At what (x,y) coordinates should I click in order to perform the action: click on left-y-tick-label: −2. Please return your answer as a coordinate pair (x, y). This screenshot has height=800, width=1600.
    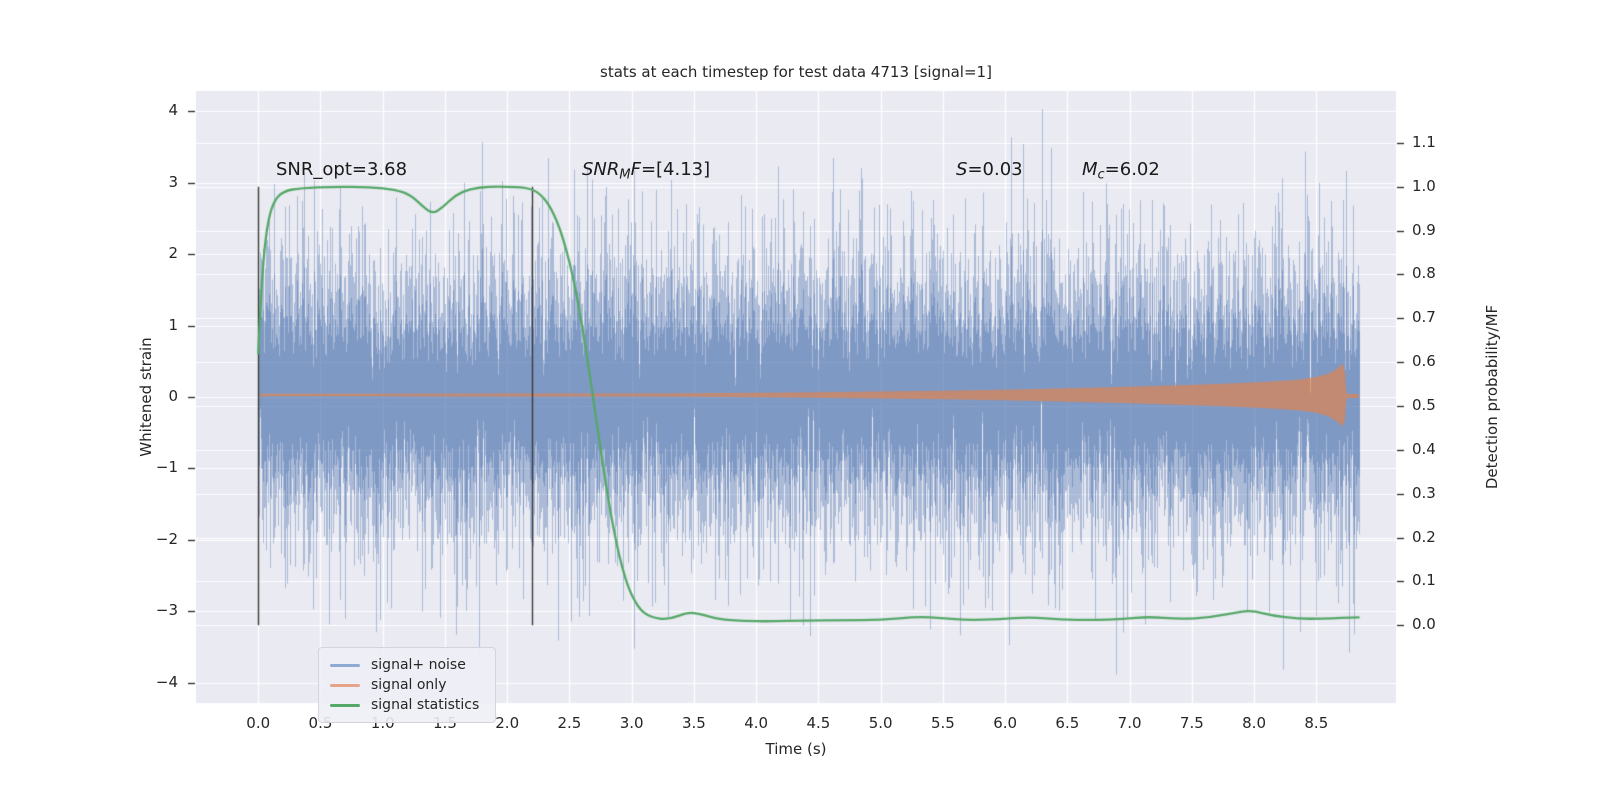
    Looking at the image, I should click on (166, 538).